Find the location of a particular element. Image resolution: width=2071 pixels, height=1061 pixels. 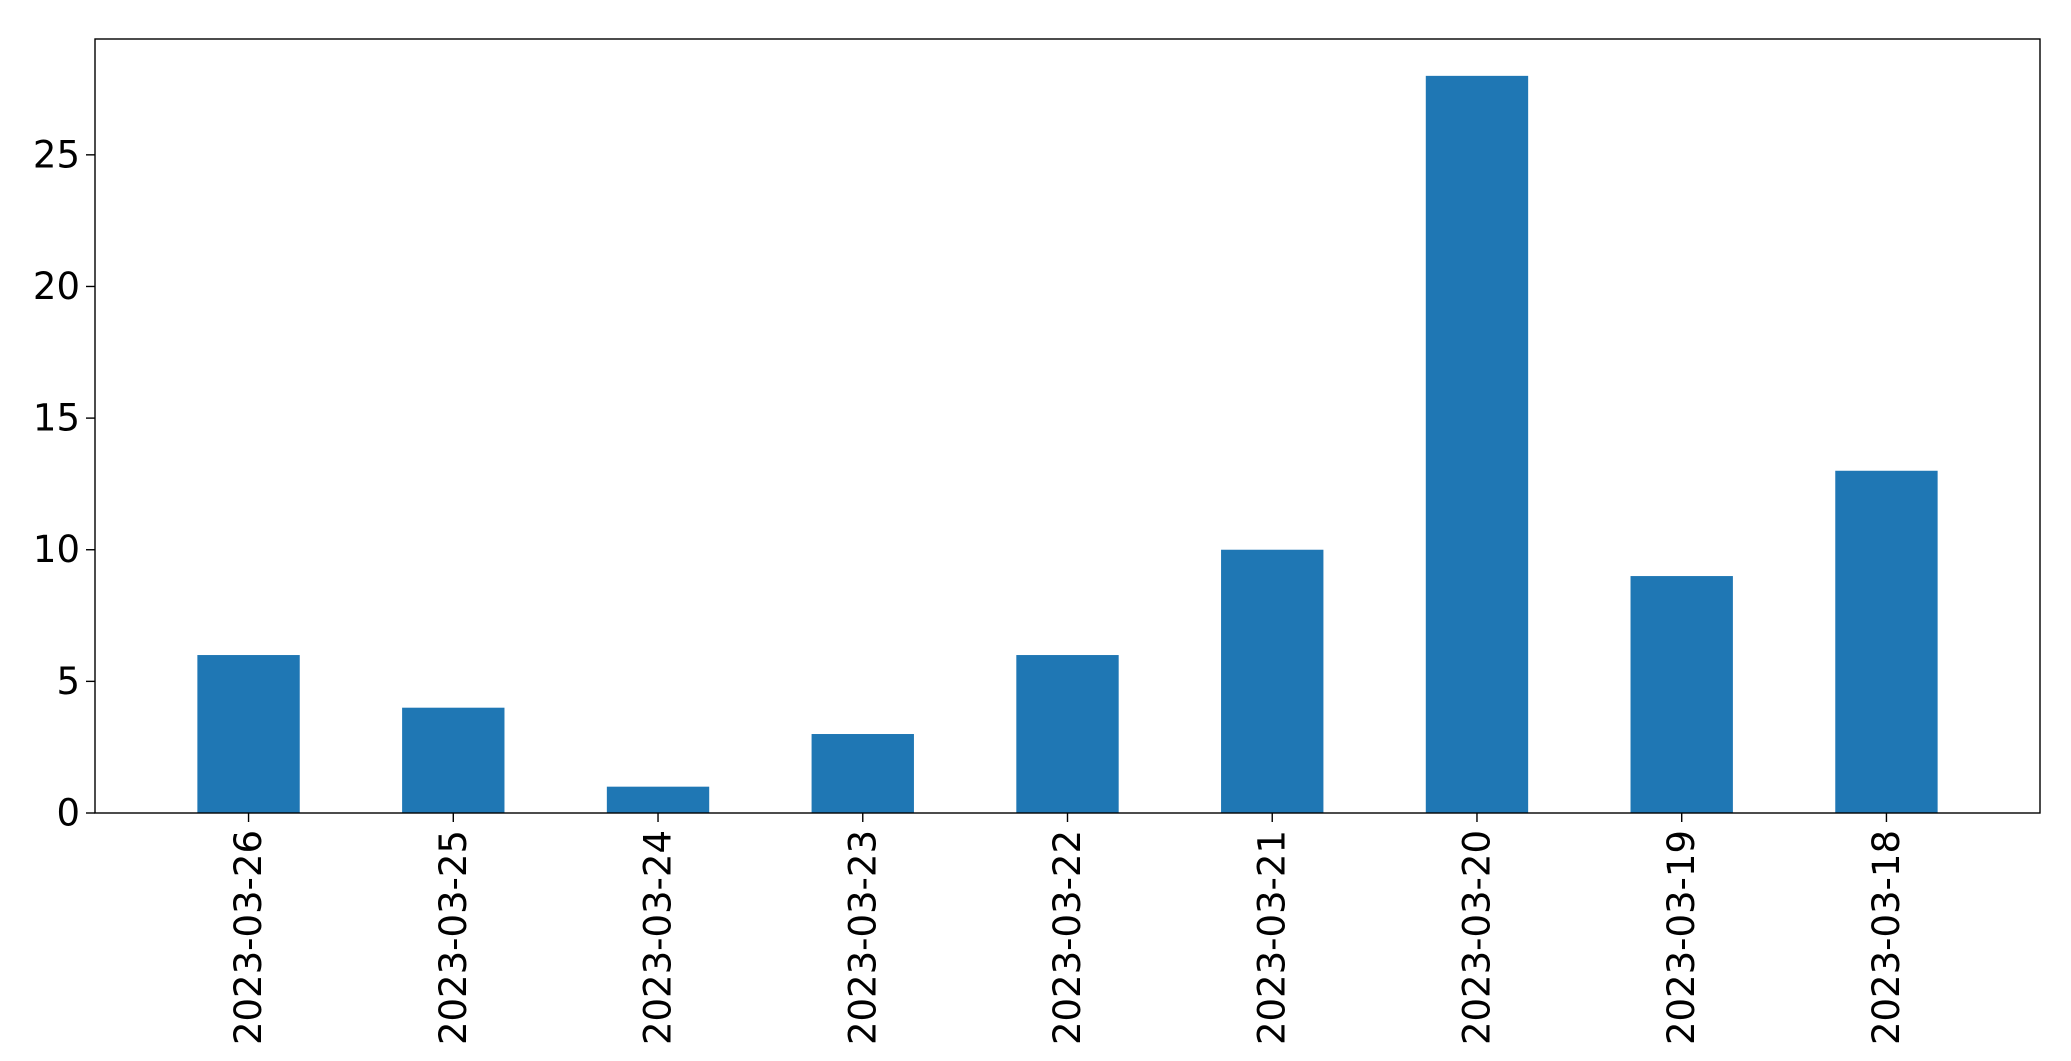

y-tick-label-5: 5 is located at coordinates (68, 681).